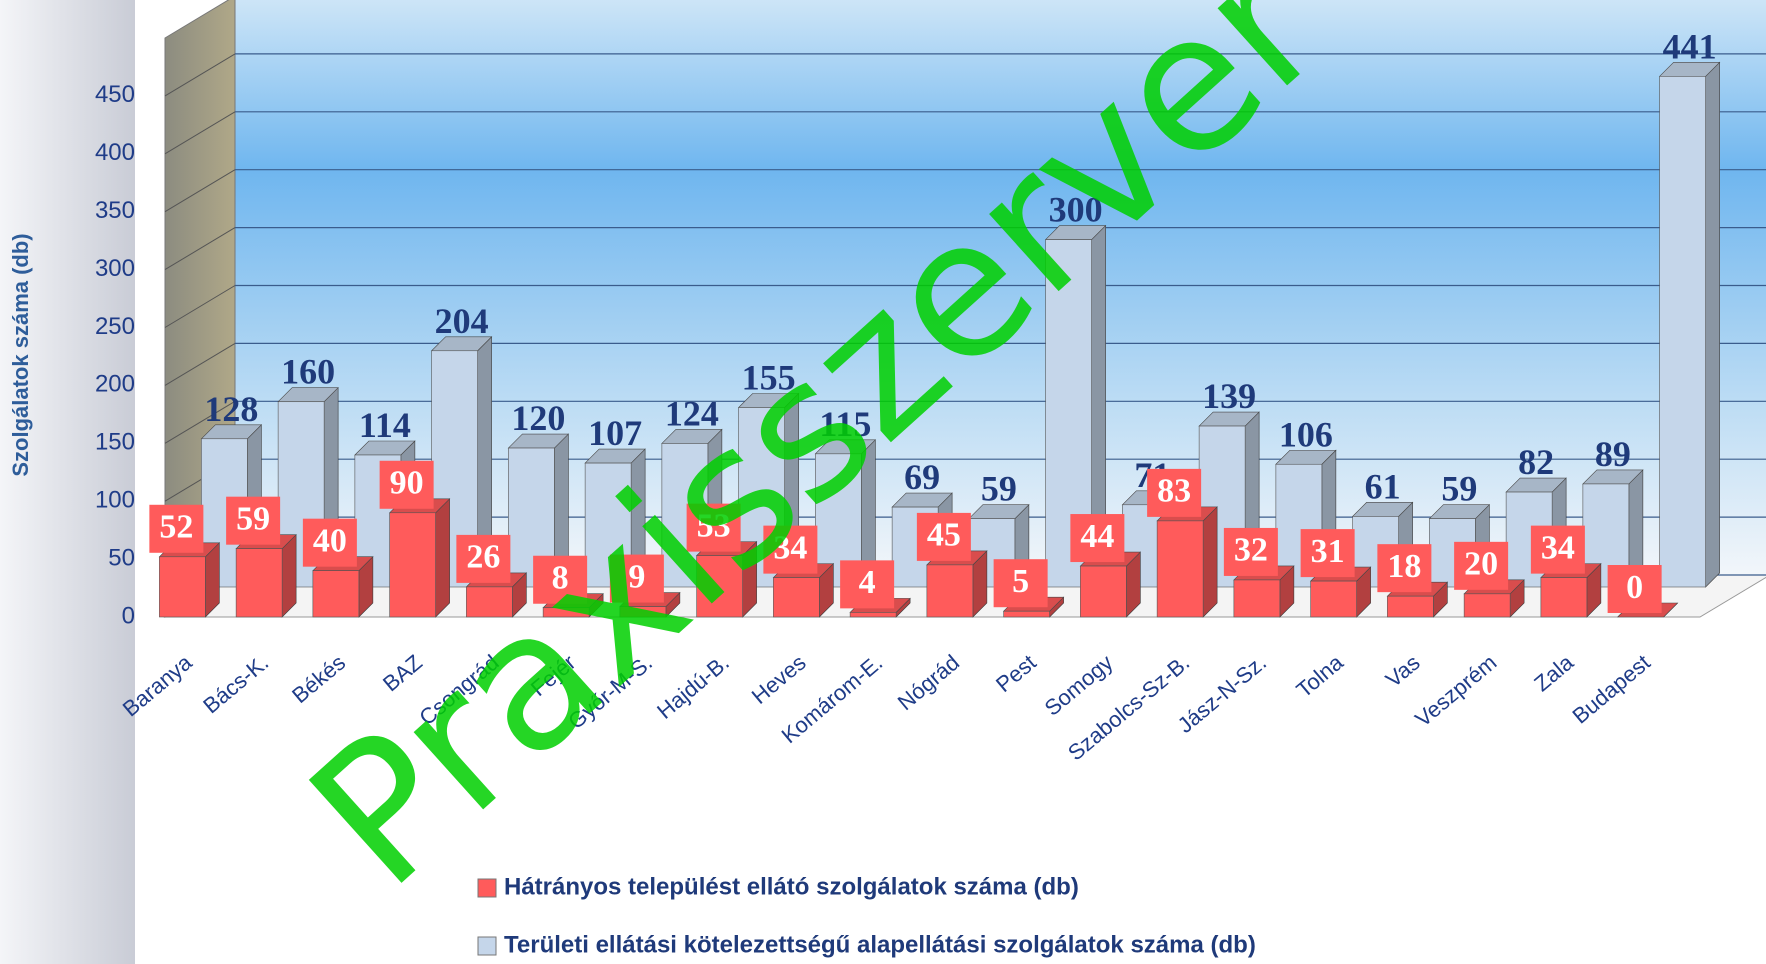  What do you see at coordinates (385, 425) in the screenshot?
I see `value-label-blue: 114` at bounding box center [385, 425].